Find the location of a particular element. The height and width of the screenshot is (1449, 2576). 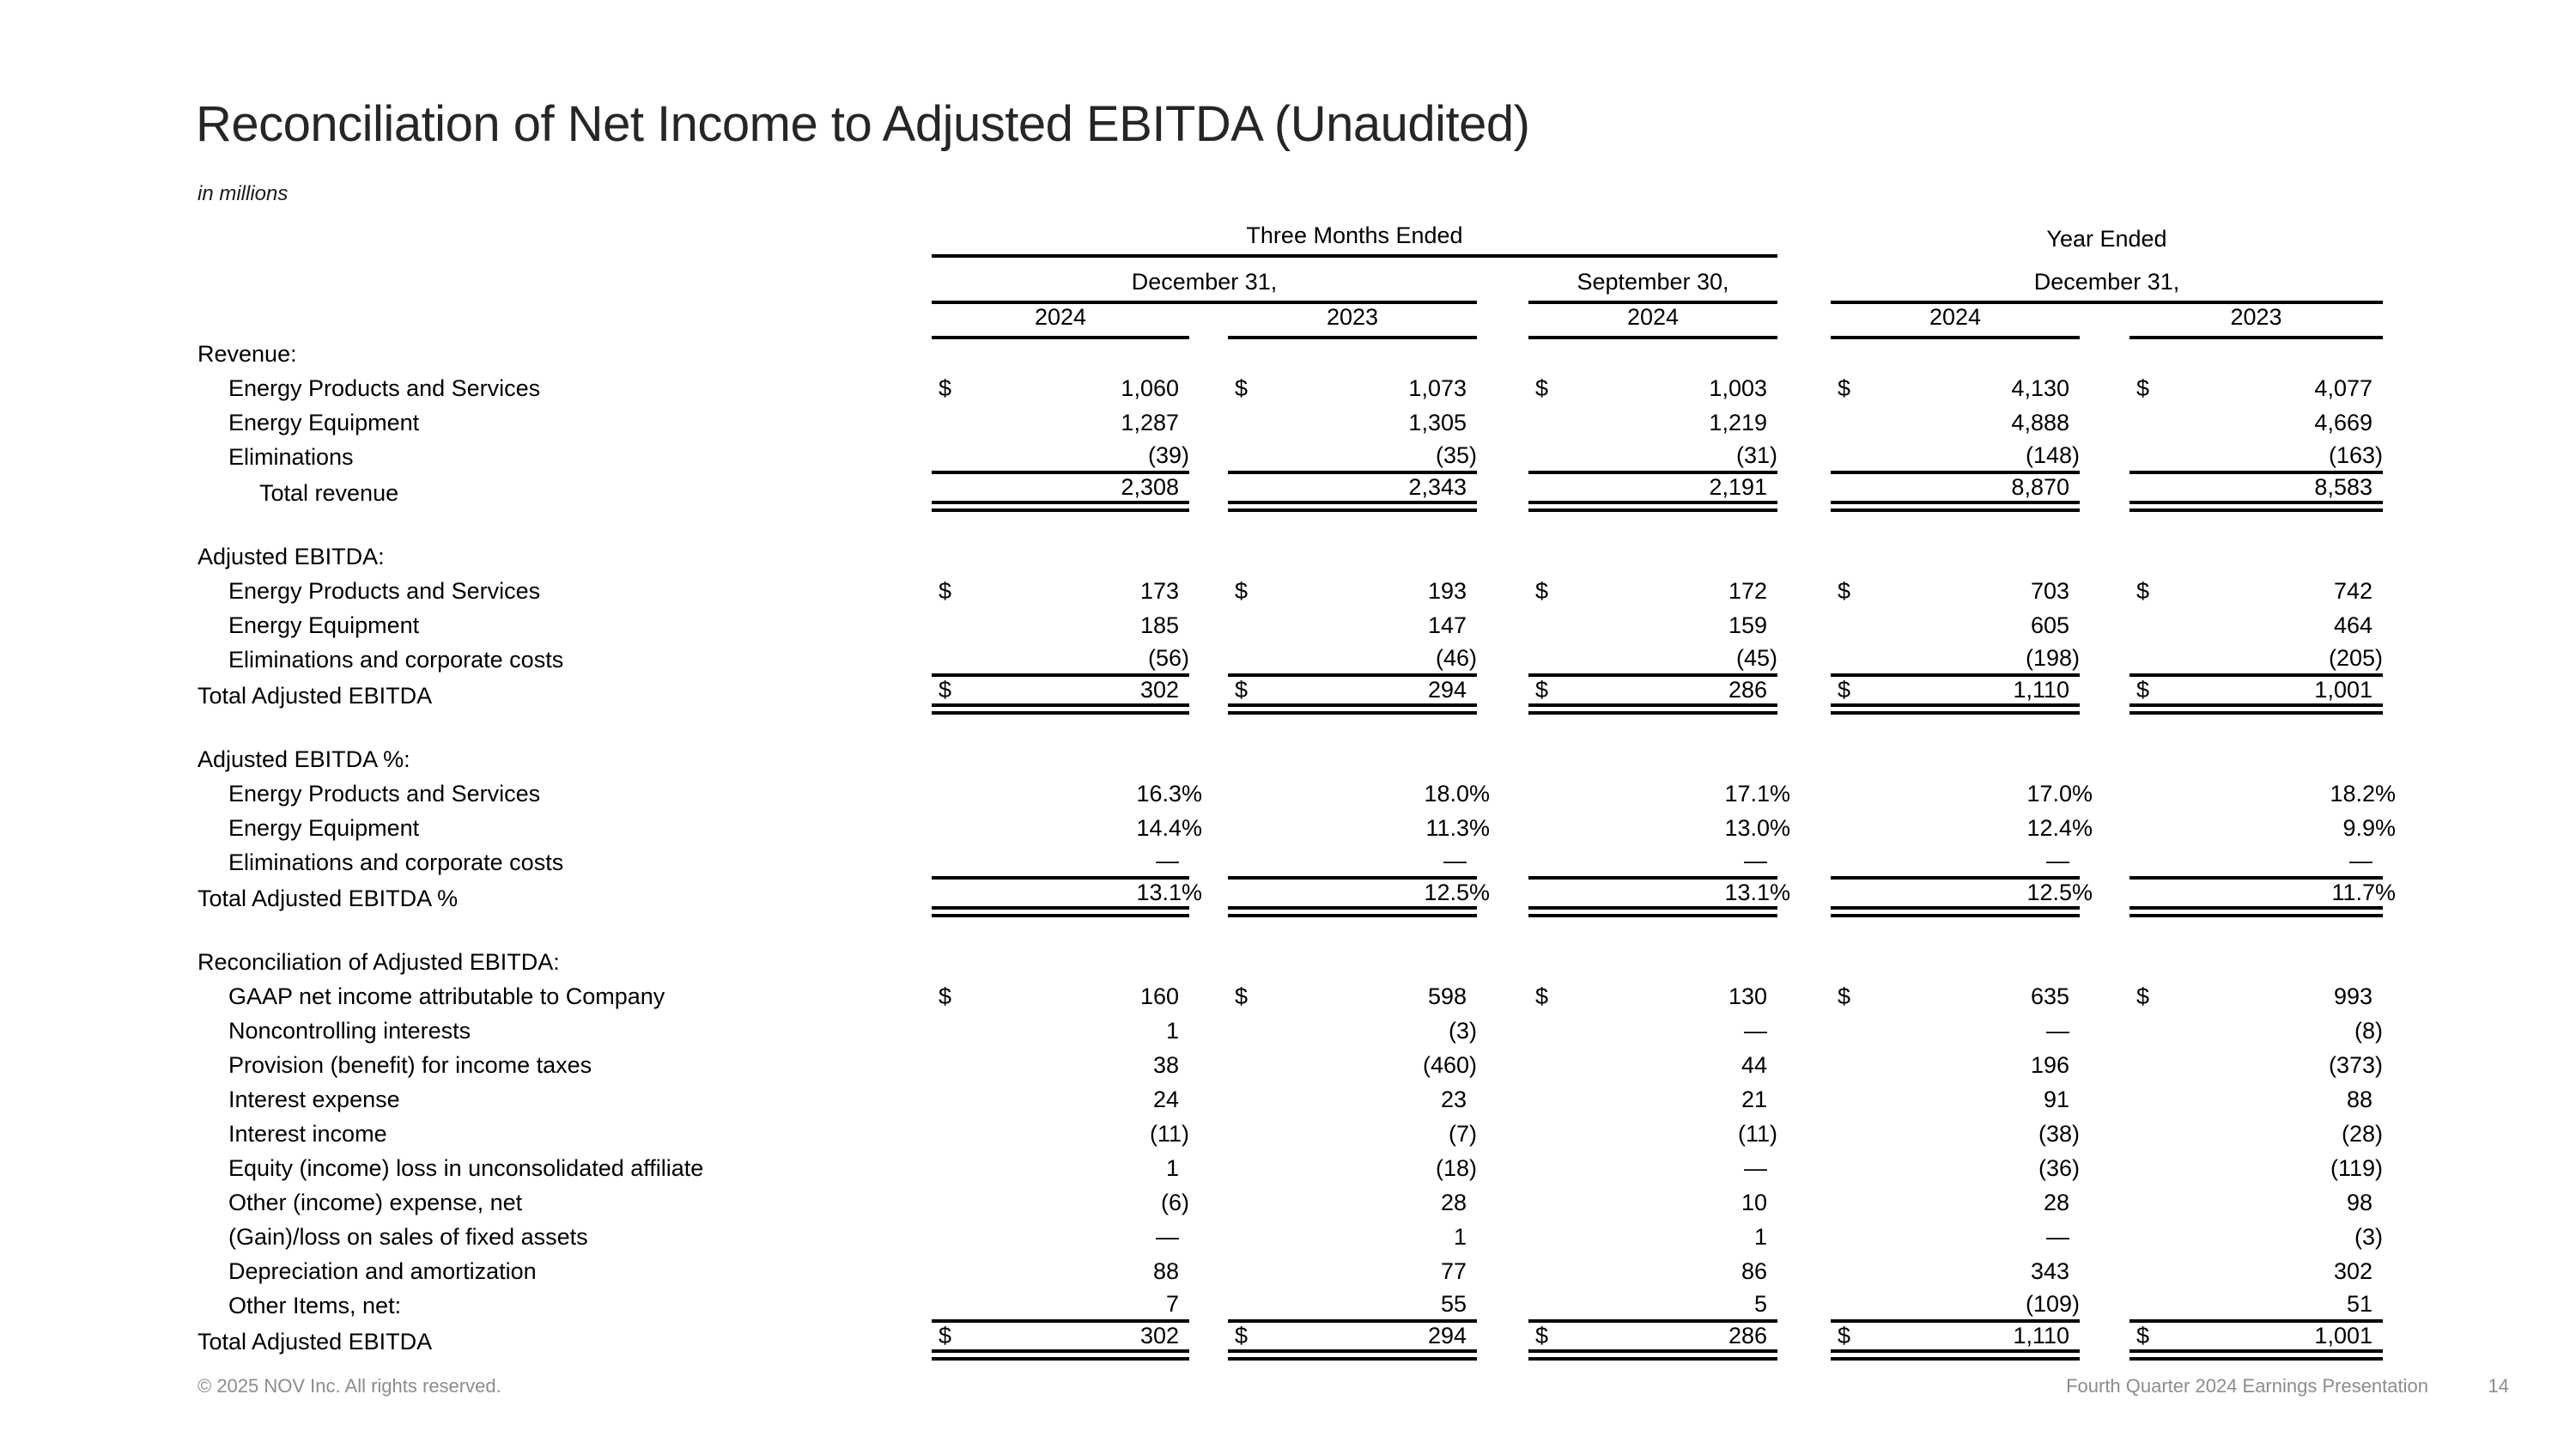

header-row-years: 2024 2023 2024 2024 2023 is located at coordinates (1290, 321).